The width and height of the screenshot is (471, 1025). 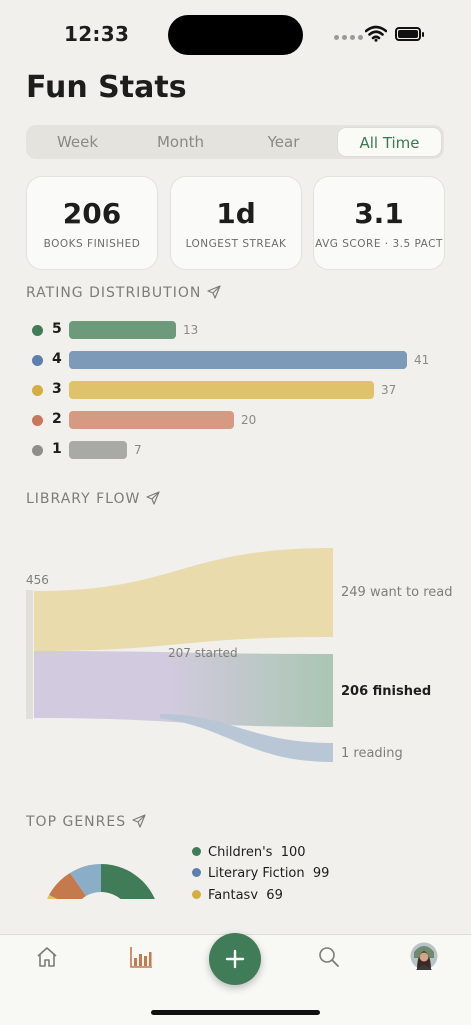 What do you see at coordinates (235, 142) in the screenshot?
I see `period-segmented-control: Week Month Year All Time` at bounding box center [235, 142].